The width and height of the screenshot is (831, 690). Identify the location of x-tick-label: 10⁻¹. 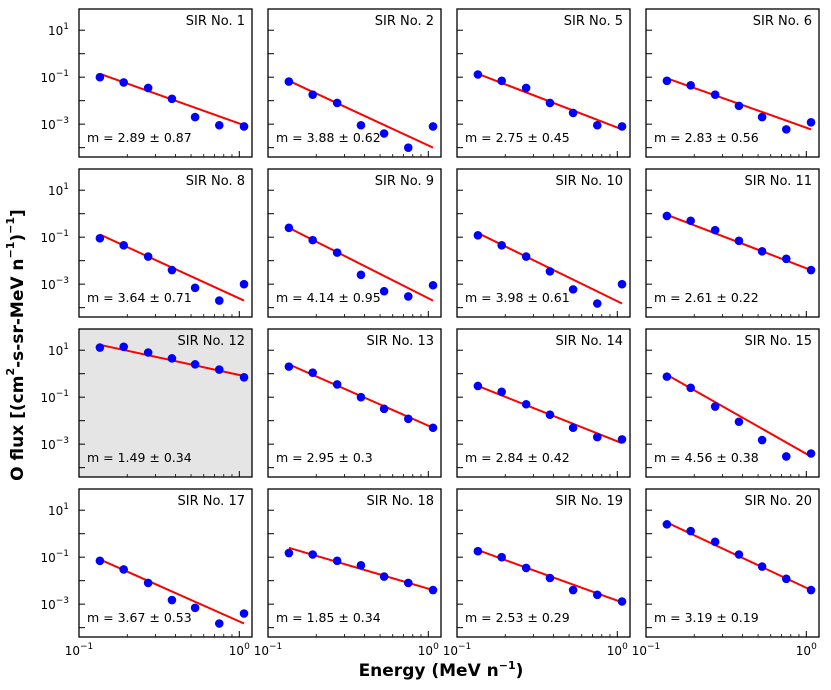
(268, 650).